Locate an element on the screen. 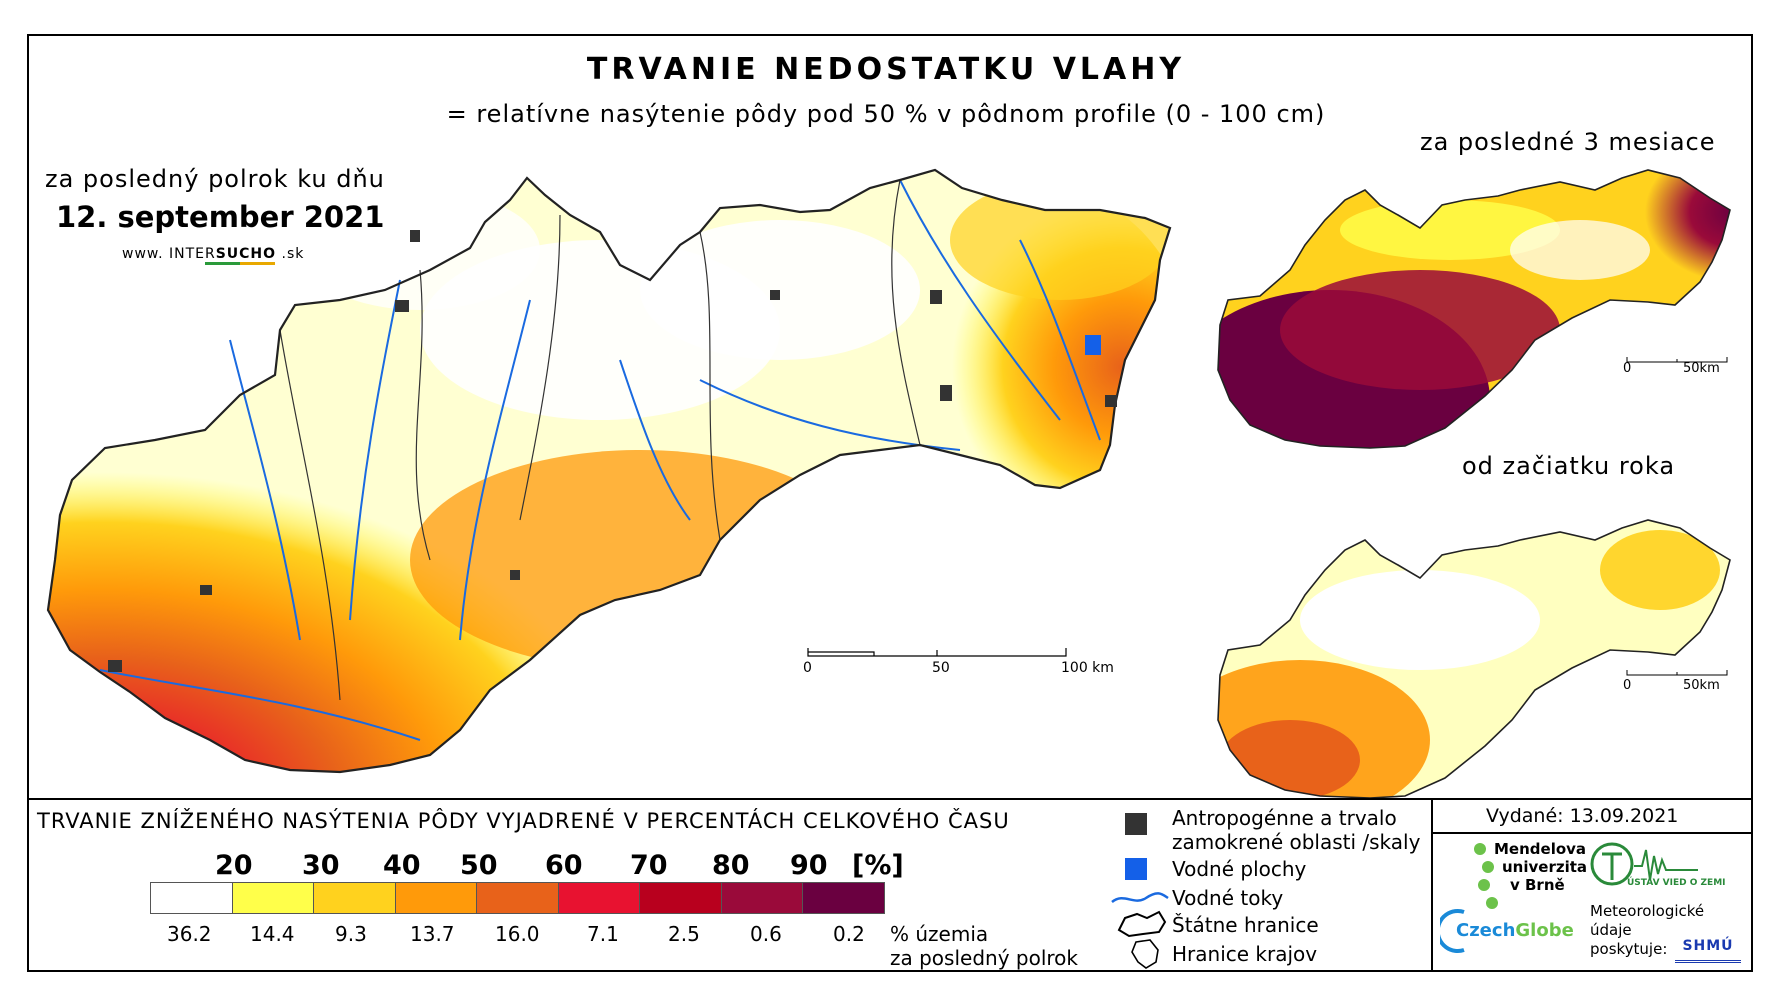 This screenshot has height=1003, width=1772. share-3: 9.3 is located at coordinates (351, 934).